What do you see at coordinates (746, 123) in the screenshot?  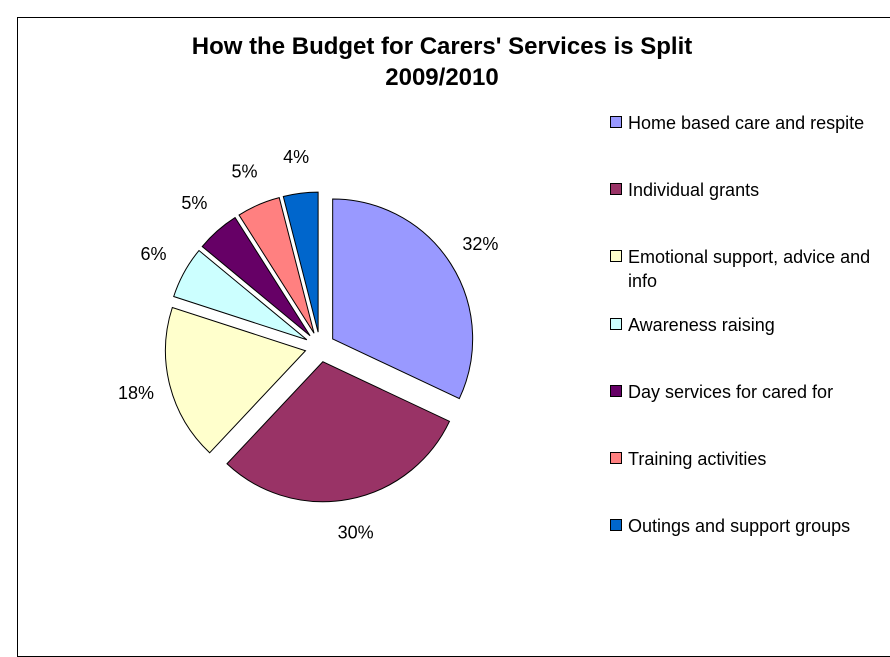 I see `legend-label: Home based care and respite` at bounding box center [746, 123].